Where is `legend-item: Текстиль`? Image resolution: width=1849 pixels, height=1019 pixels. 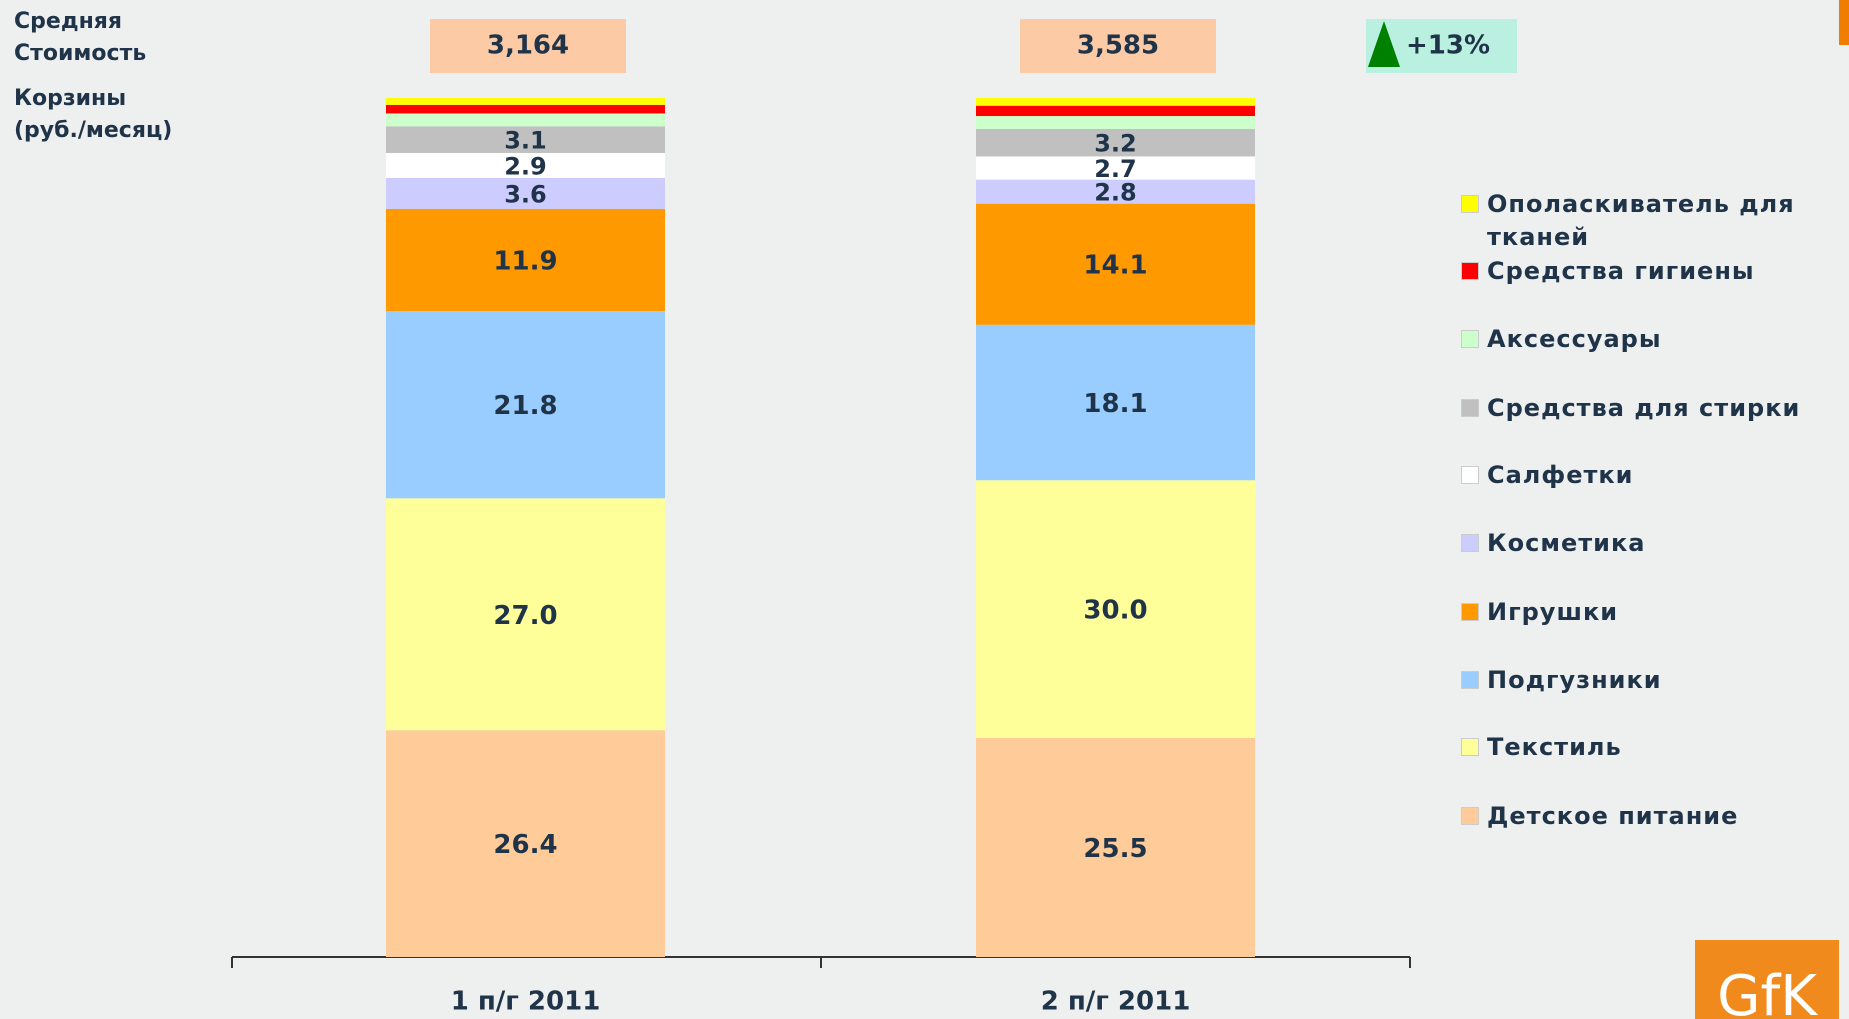 legend-item: Текстиль is located at coordinates (1650, 747).